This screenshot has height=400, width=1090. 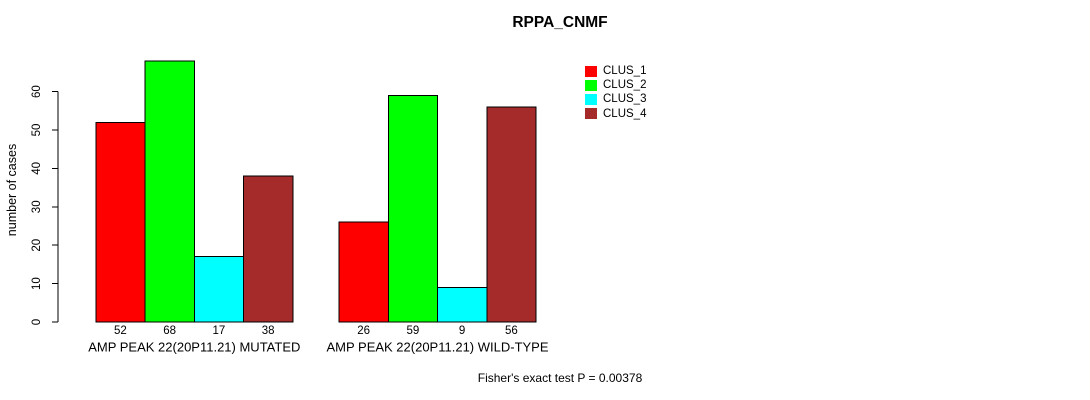 I want to click on bar-value-label: 17, so click(x=219, y=331).